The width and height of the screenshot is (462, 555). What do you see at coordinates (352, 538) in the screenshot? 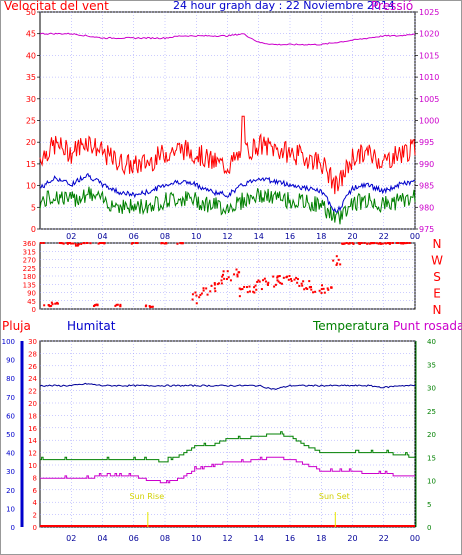
I see `lower-hour-label: 20` at bounding box center [352, 538].